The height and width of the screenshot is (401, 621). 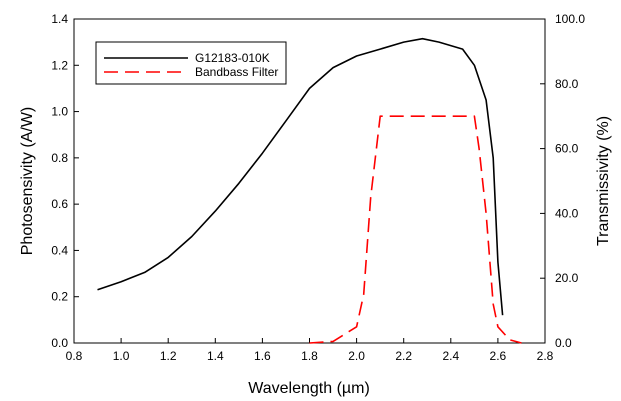 What do you see at coordinates (59, 65) in the screenshot?
I see `y-tick-label: 1.2` at bounding box center [59, 65].